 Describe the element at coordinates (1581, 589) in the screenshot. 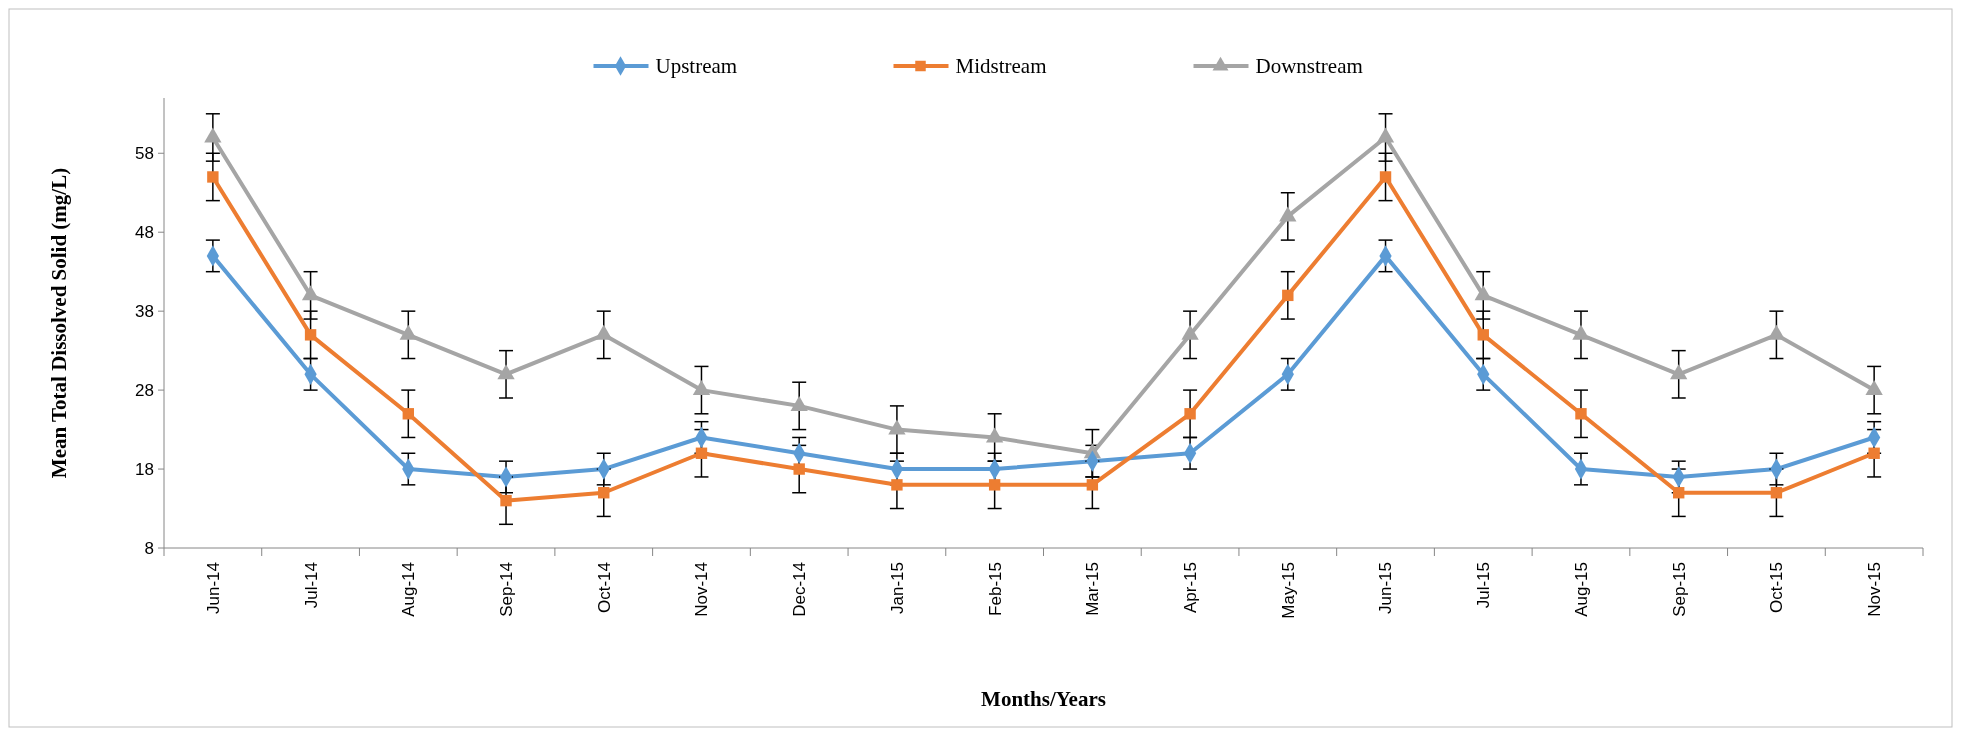

I see `x-tick-label: Aug-15` at that location.